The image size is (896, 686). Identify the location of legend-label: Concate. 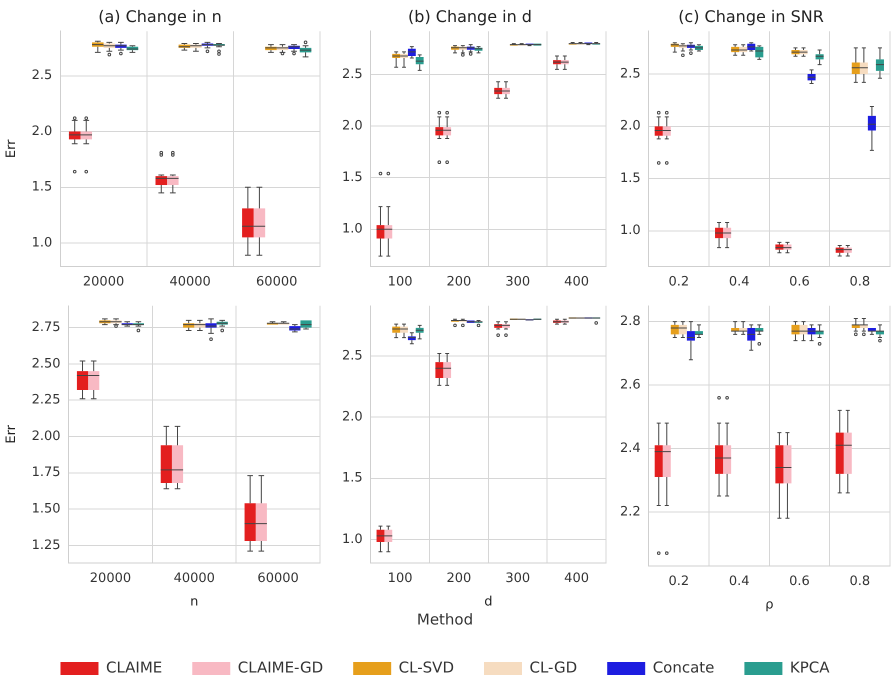
(683, 667).